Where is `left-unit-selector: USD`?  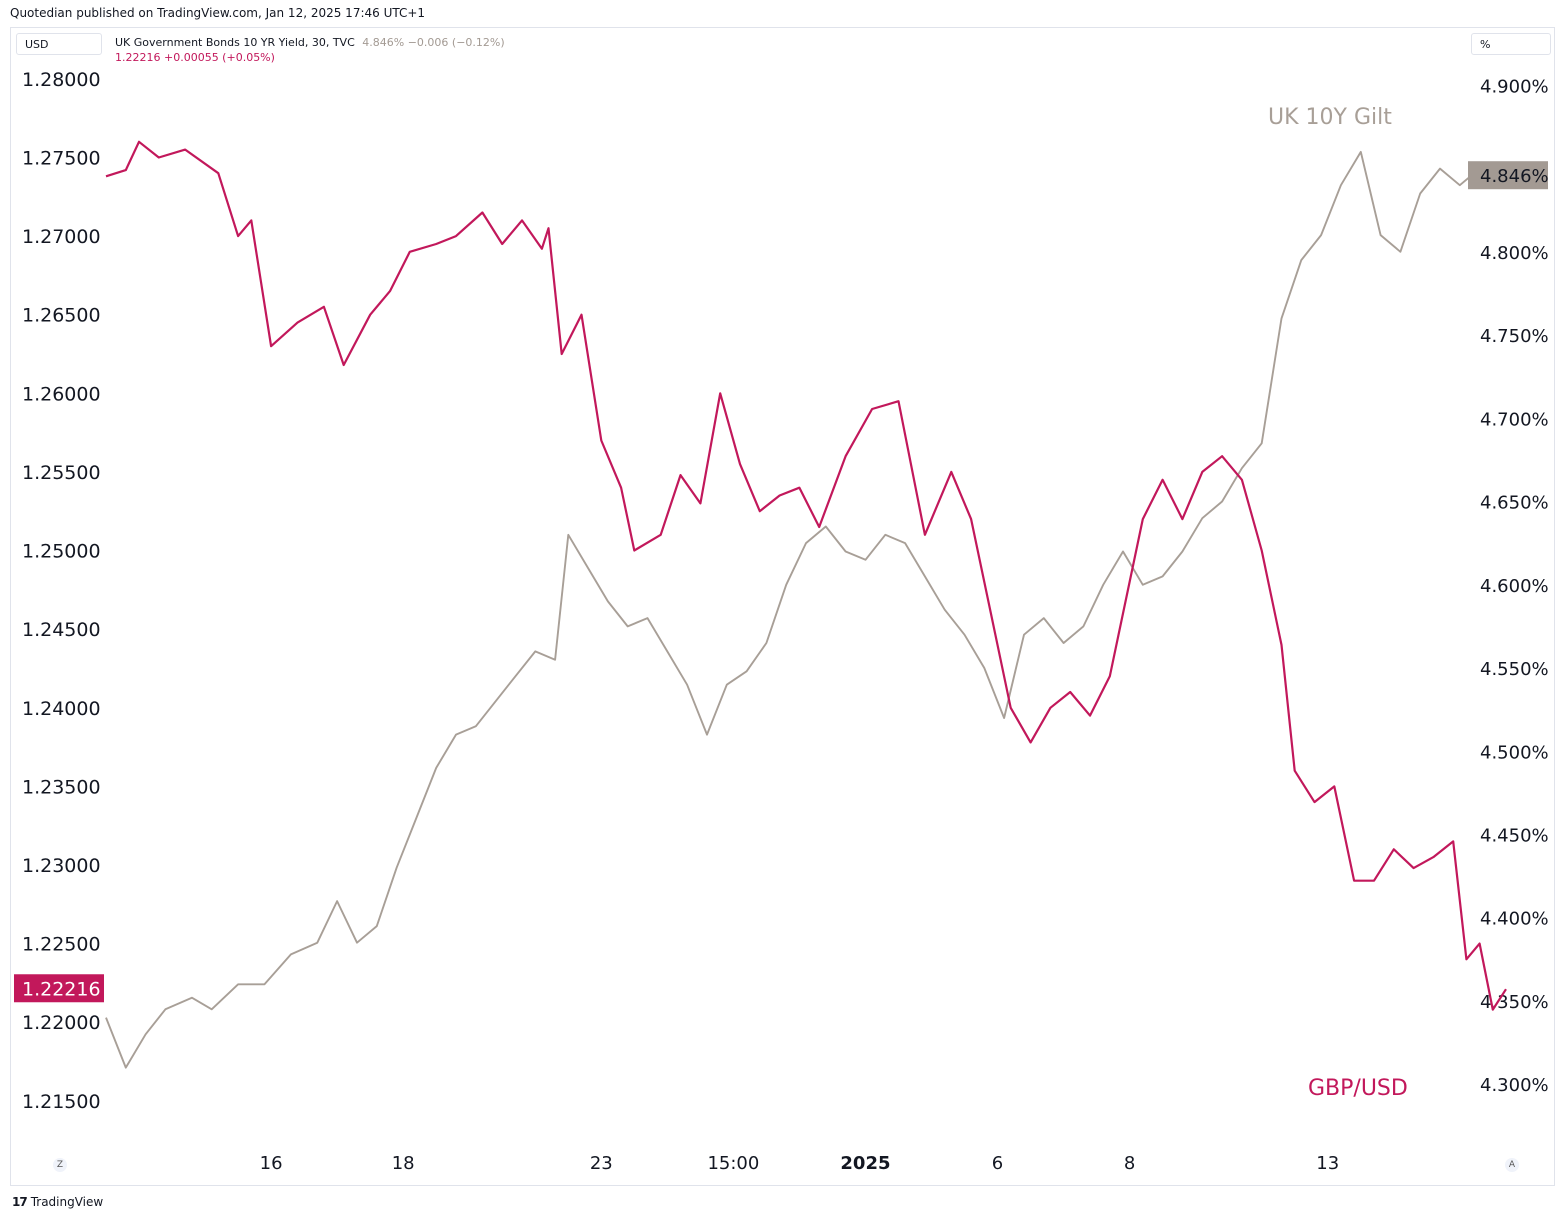
left-unit-selector: USD is located at coordinates (59, 44).